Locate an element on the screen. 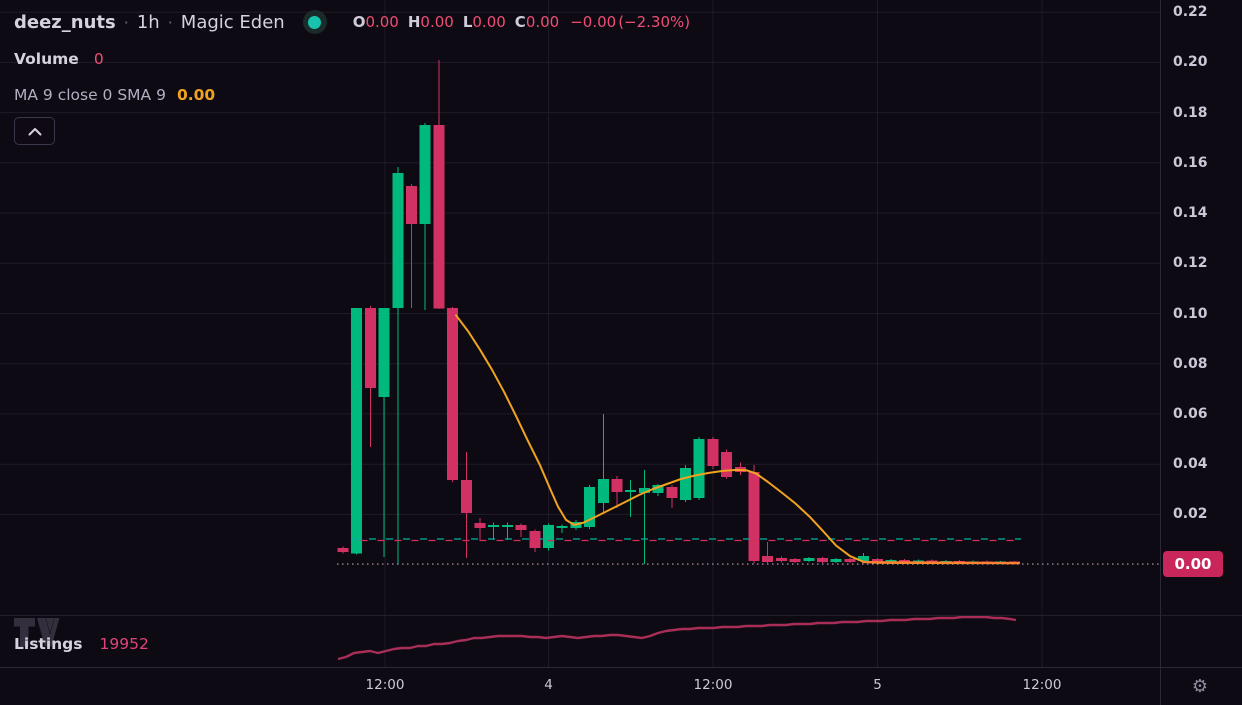 The height and width of the screenshot is (705, 1242). market-status-icon is located at coordinates (314, 22).